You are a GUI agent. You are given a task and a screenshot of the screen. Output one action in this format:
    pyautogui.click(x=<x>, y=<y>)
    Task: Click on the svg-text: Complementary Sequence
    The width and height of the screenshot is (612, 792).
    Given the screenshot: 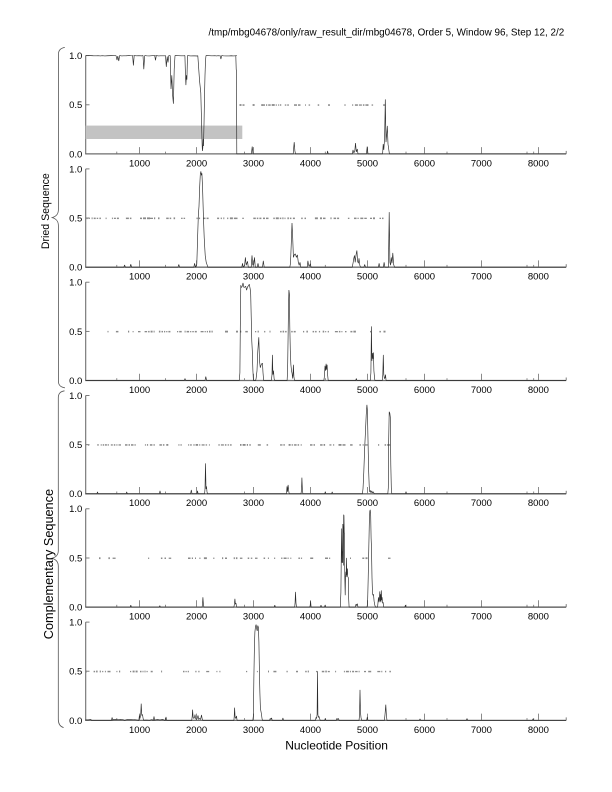 What is the action you would take?
    pyautogui.click(x=49, y=564)
    